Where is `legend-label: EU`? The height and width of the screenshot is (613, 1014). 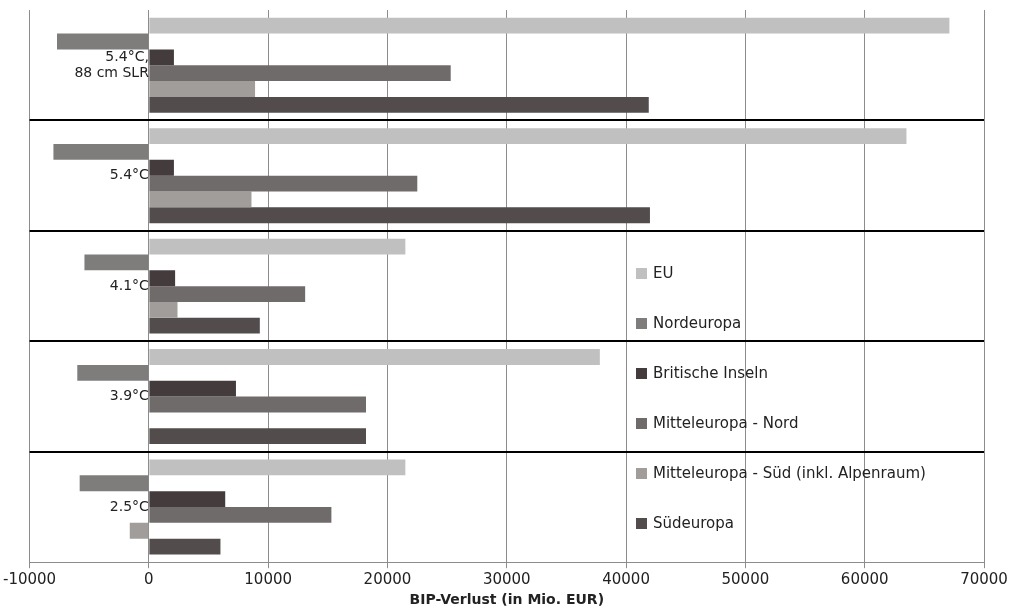 legend-label: EU is located at coordinates (663, 273).